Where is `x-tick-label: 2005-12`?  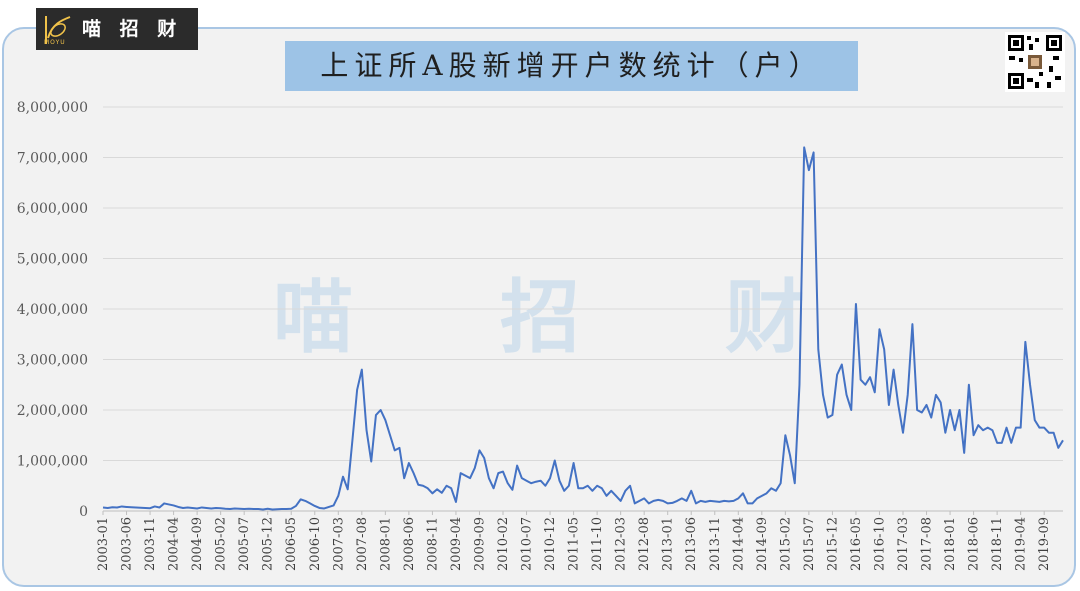
x-tick-label: 2005-12 is located at coordinates (268, 544).